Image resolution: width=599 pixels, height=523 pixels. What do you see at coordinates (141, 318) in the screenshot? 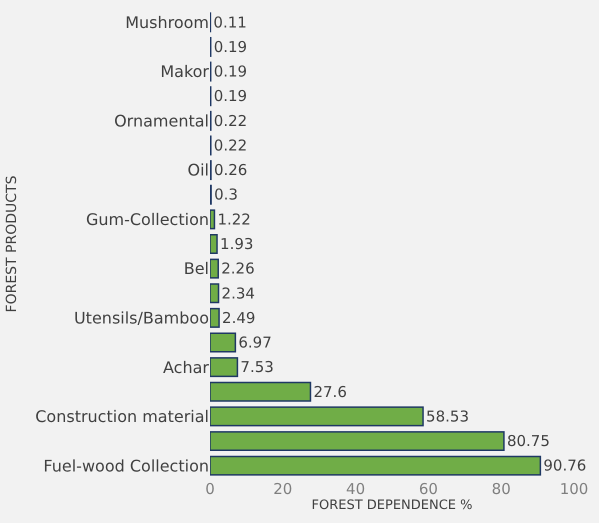
I see `y-tick-label: Utensils/Bamboo` at bounding box center [141, 318].